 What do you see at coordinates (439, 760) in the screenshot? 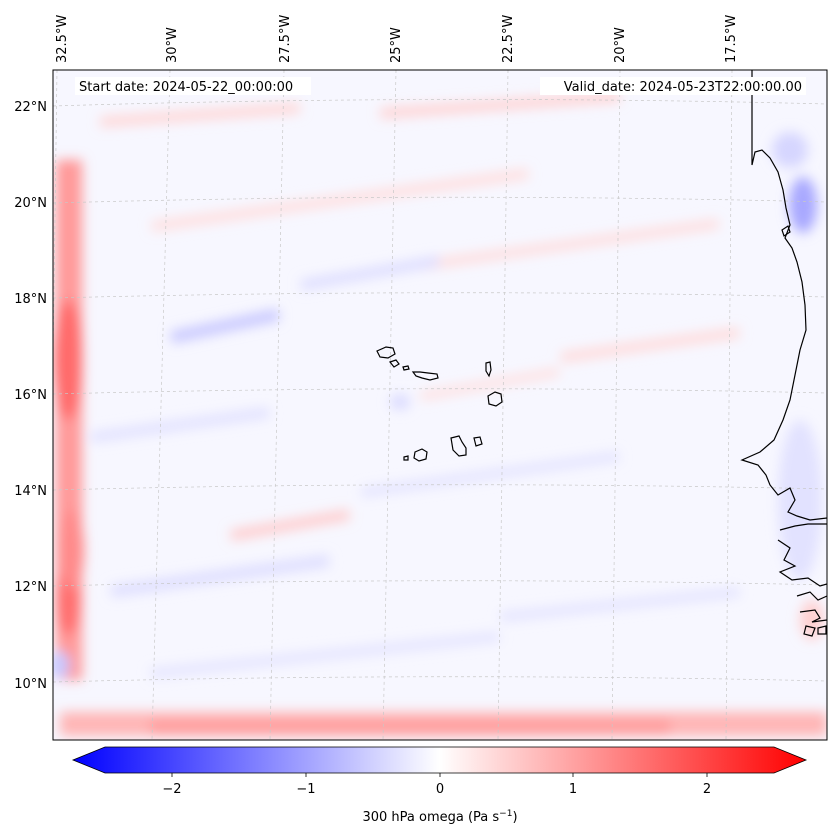
I see `colorbar-body` at bounding box center [439, 760].